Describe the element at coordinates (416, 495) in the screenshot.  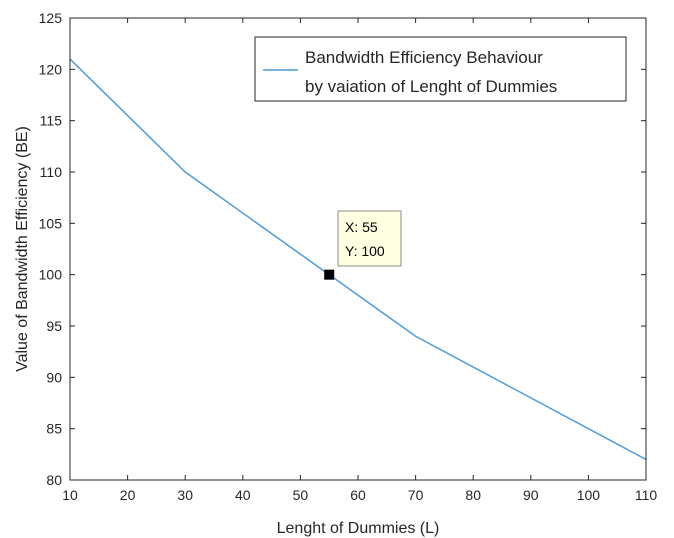
I see `x-tick-label: 70` at that location.